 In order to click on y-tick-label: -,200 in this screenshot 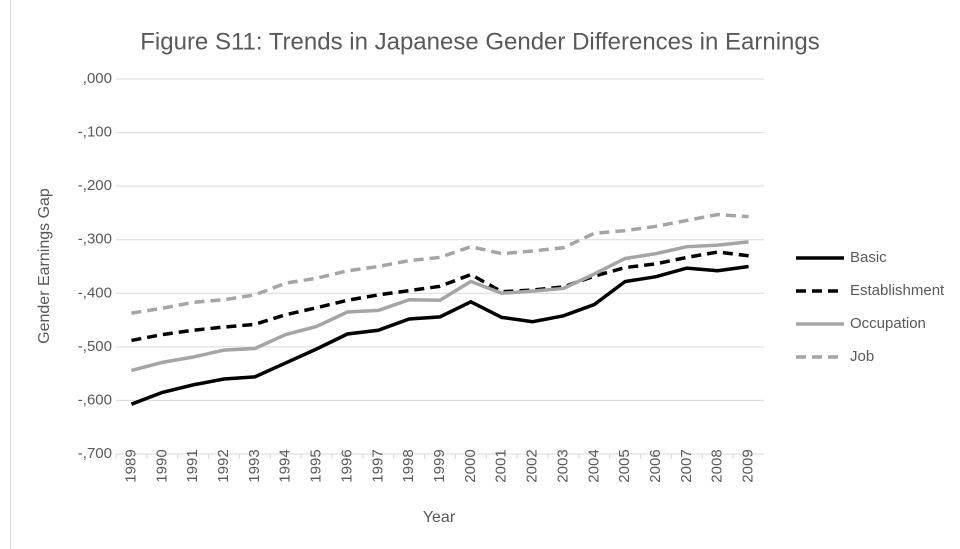, I will do `click(95, 185)`.